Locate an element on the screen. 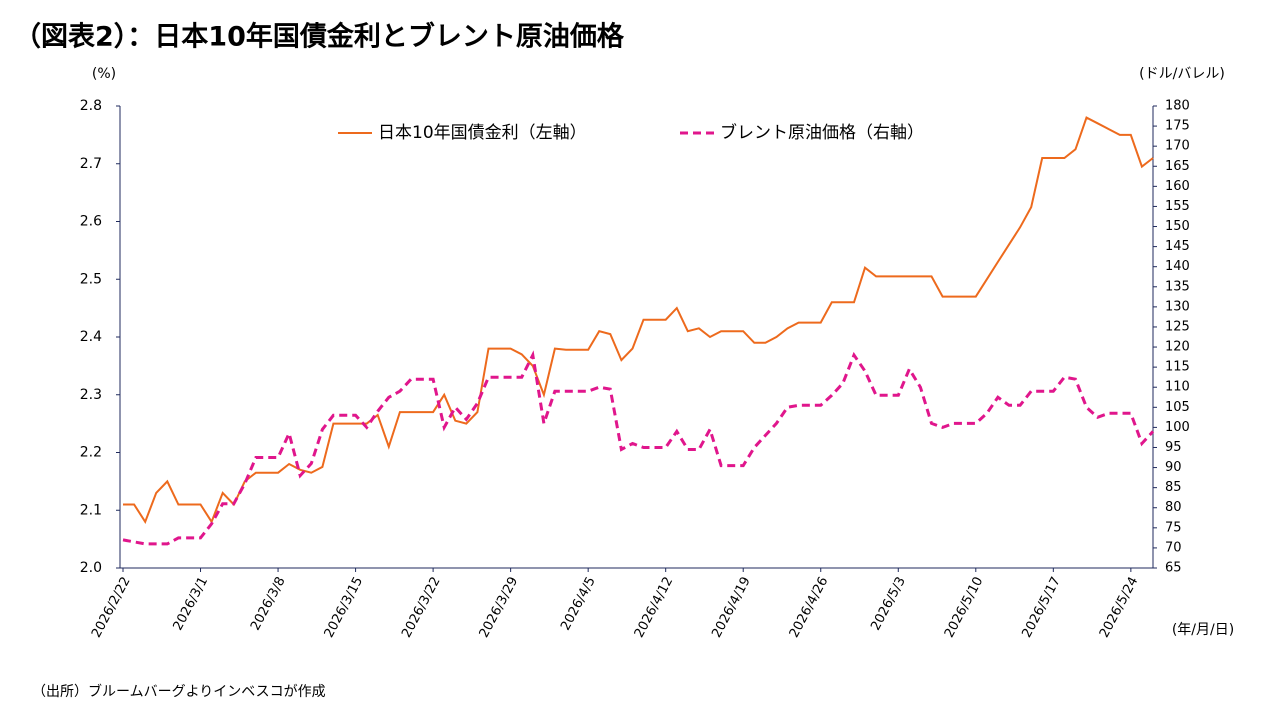  y2-tick-label: 125 is located at coordinates (1177, 326).